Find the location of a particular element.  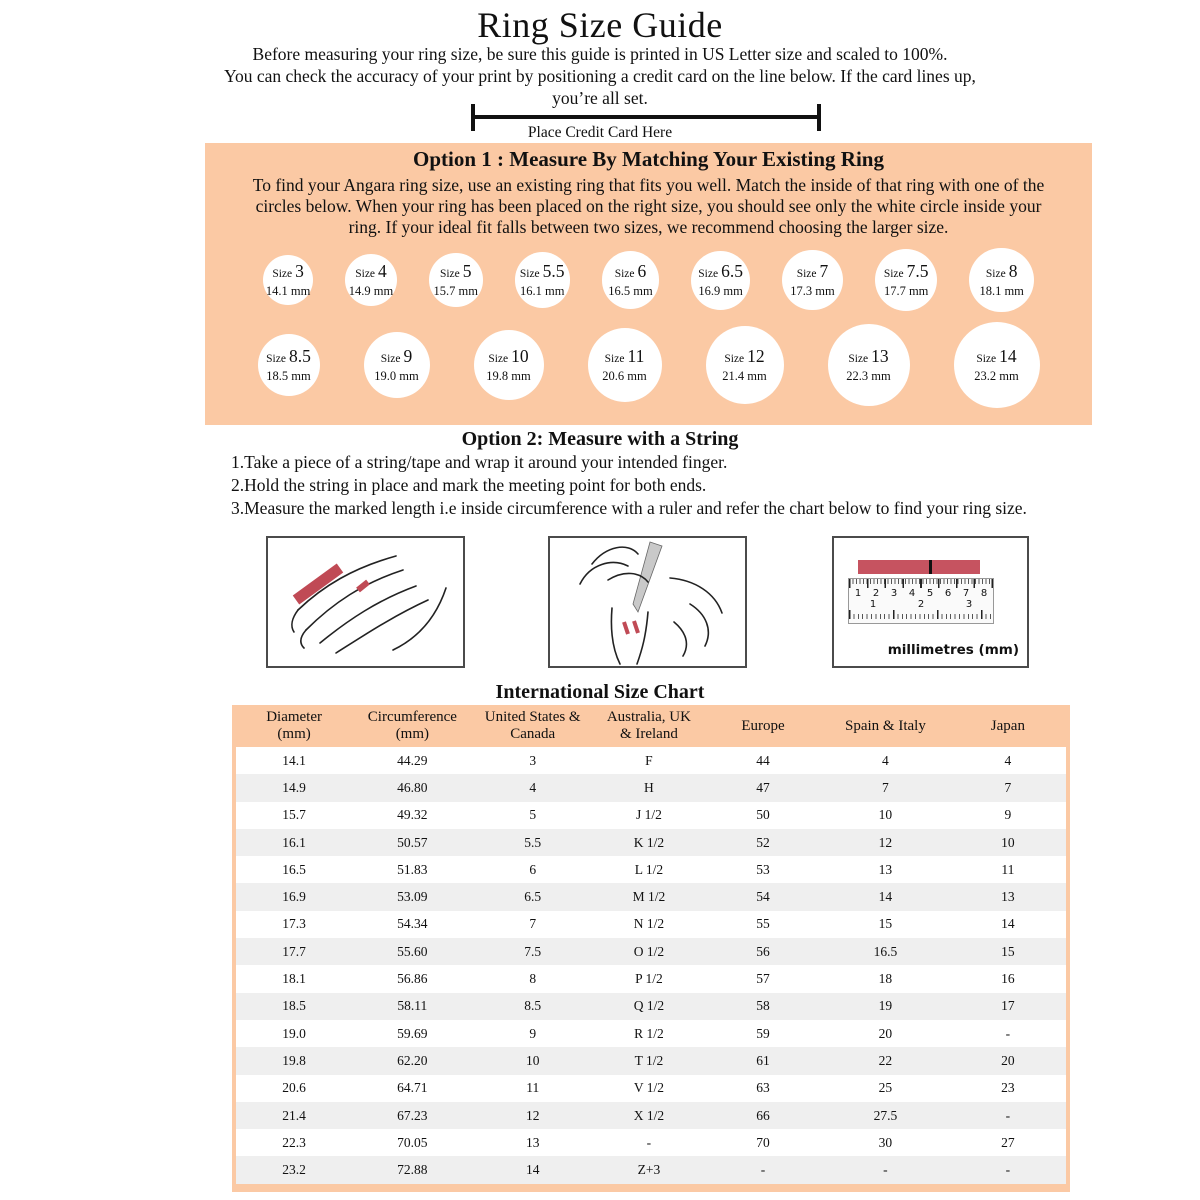

table-row: 14.1 44.29 3 F 44 4 4 is located at coordinates (651, 761).